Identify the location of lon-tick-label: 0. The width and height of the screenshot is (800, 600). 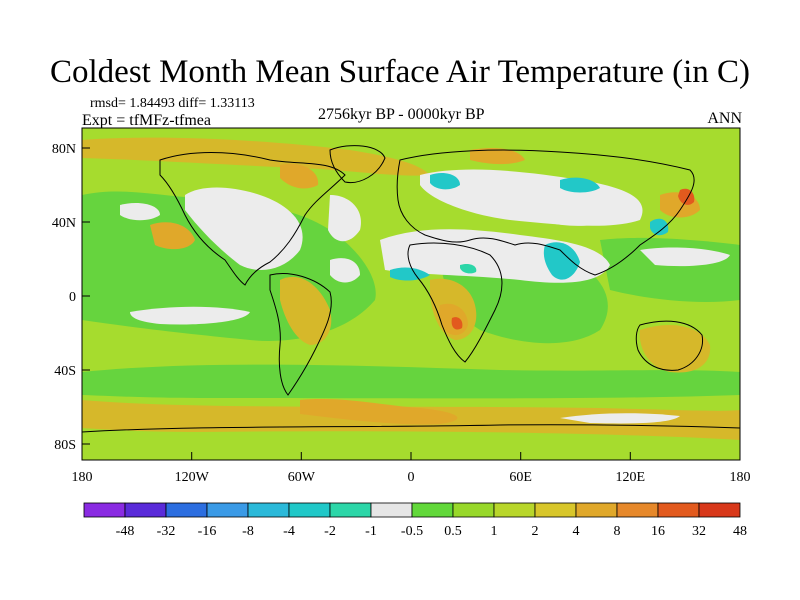
(411, 477).